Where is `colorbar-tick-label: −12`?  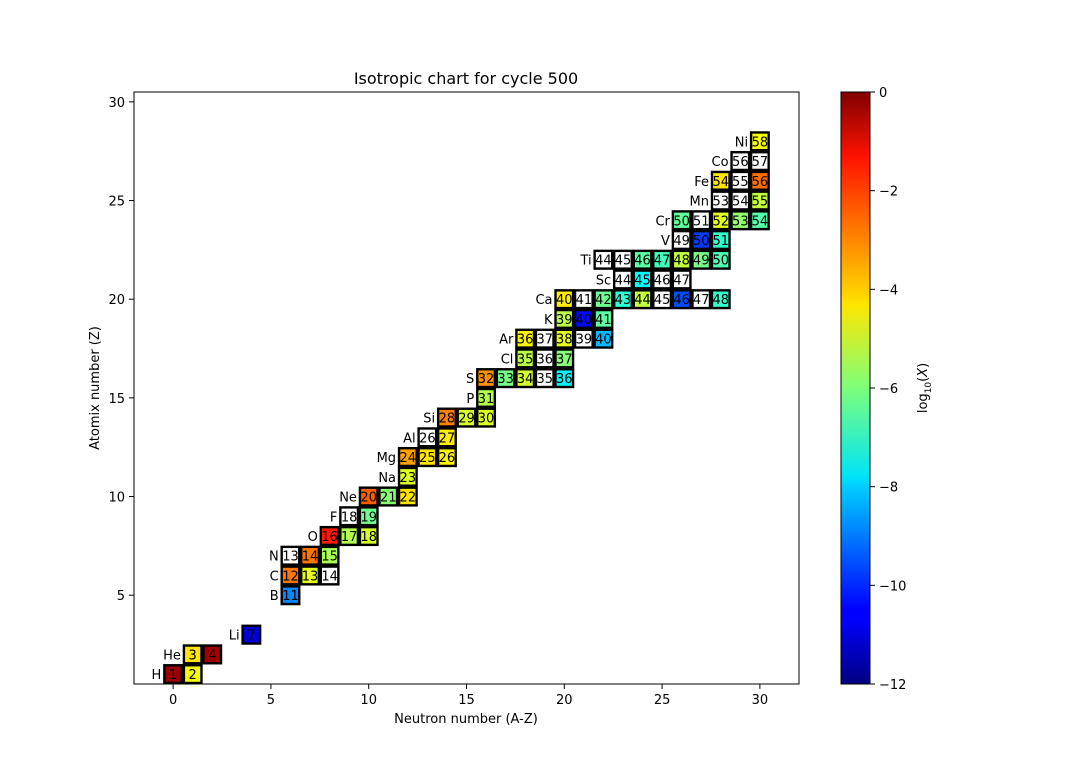 colorbar-tick-label: −12 is located at coordinates (892, 685).